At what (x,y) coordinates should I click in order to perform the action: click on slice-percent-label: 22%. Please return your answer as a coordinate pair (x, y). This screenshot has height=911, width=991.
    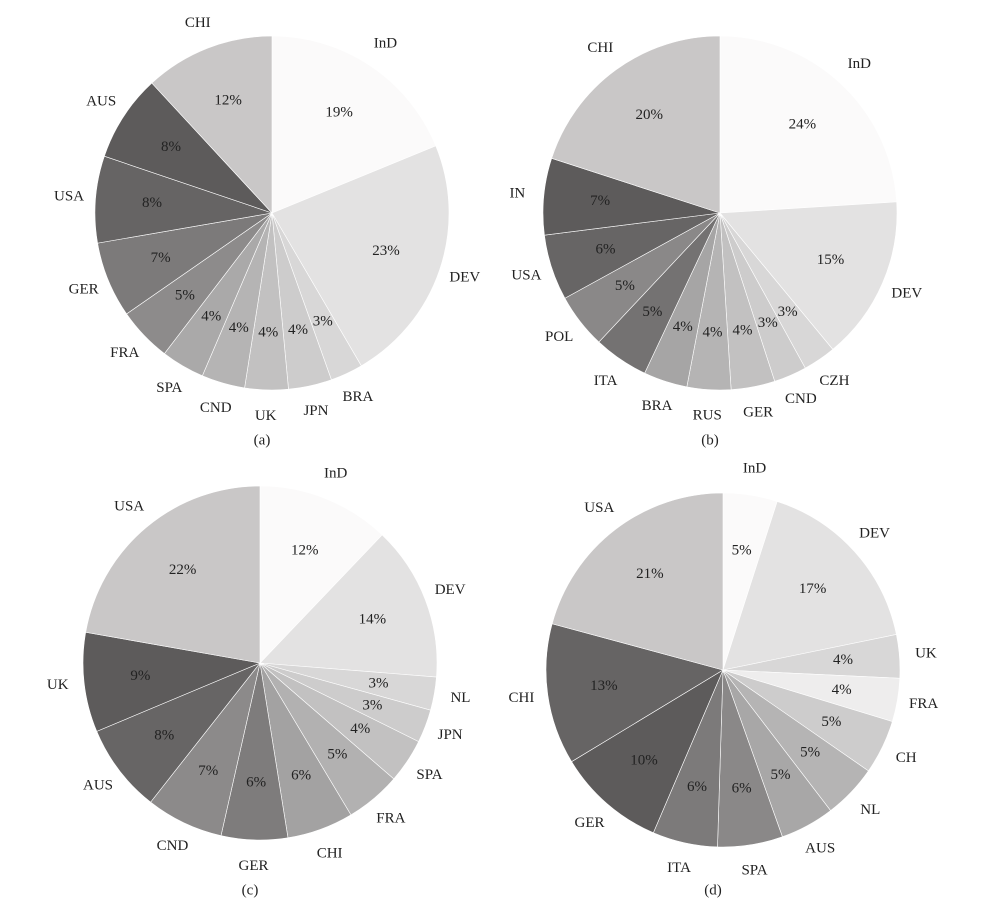
    Looking at the image, I should click on (183, 570).